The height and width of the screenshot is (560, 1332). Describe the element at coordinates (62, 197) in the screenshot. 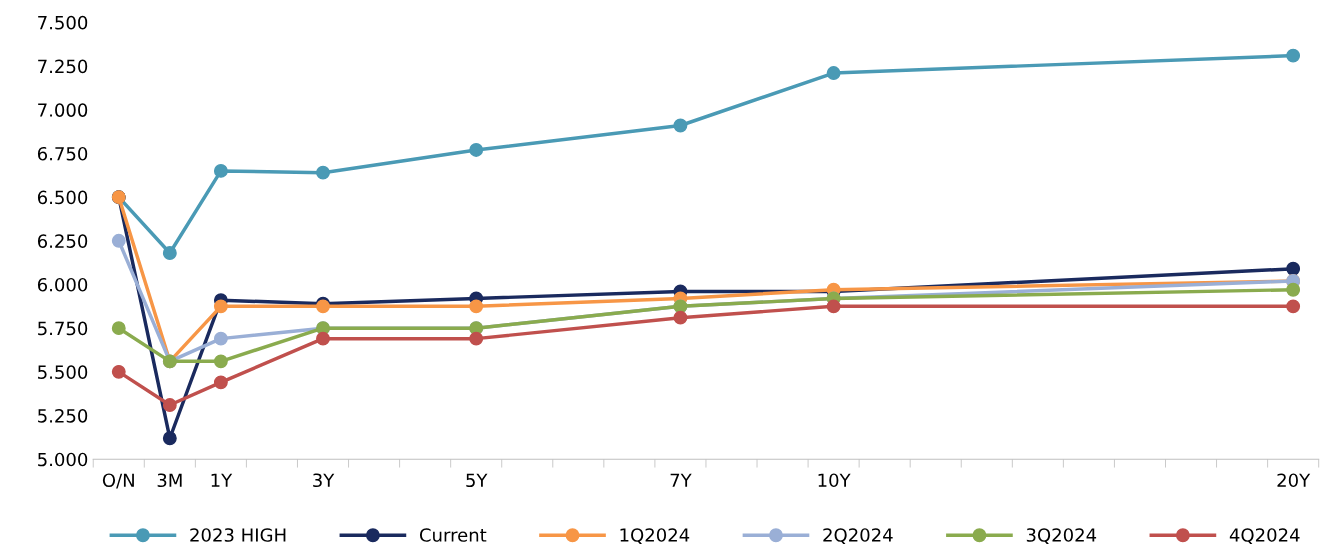

I see `y-tick-label: 6.500` at that location.